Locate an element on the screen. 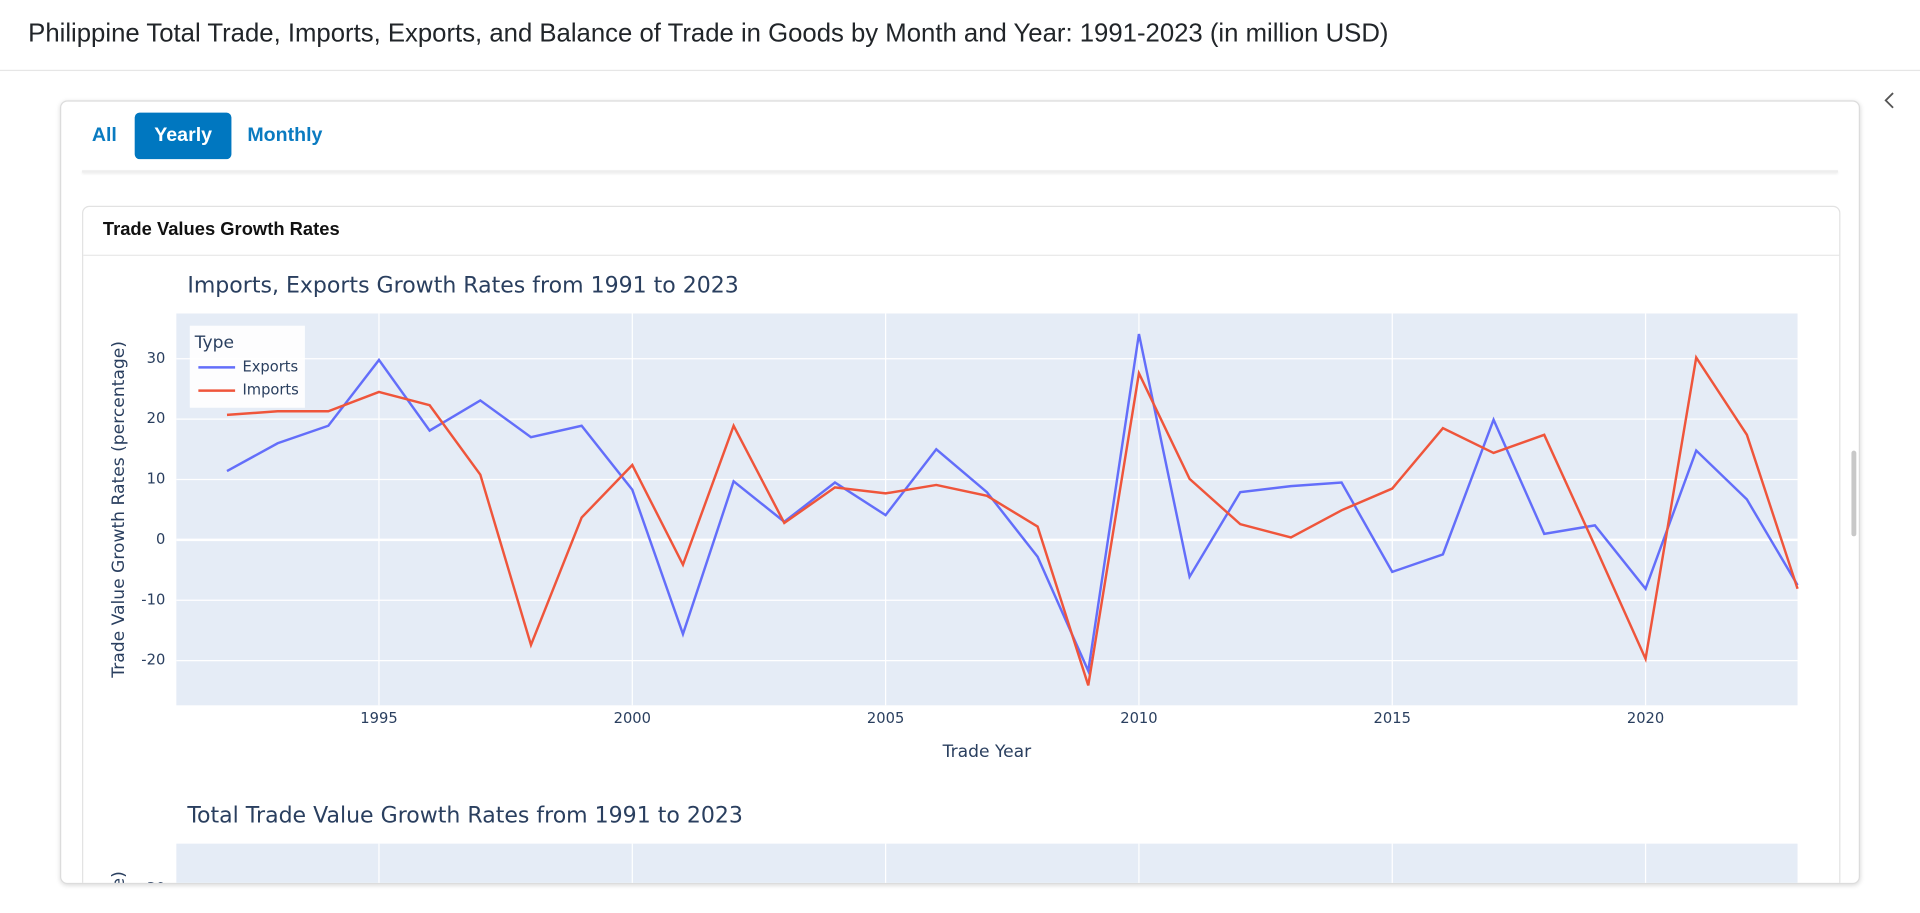 The height and width of the screenshot is (913, 1920). x-axis-label: Trade Year is located at coordinates (987, 752).